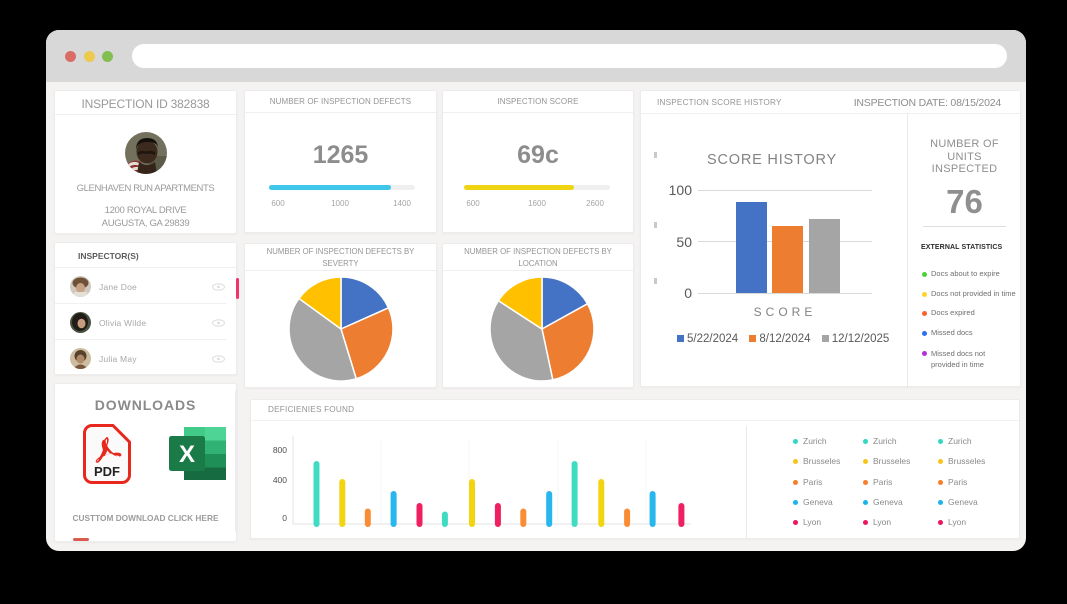 This screenshot has width=1067, height=604. What do you see at coordinates (107, 471) in the screenshot?
I see `svg-text: PDF` at bounding box center [107, 471].